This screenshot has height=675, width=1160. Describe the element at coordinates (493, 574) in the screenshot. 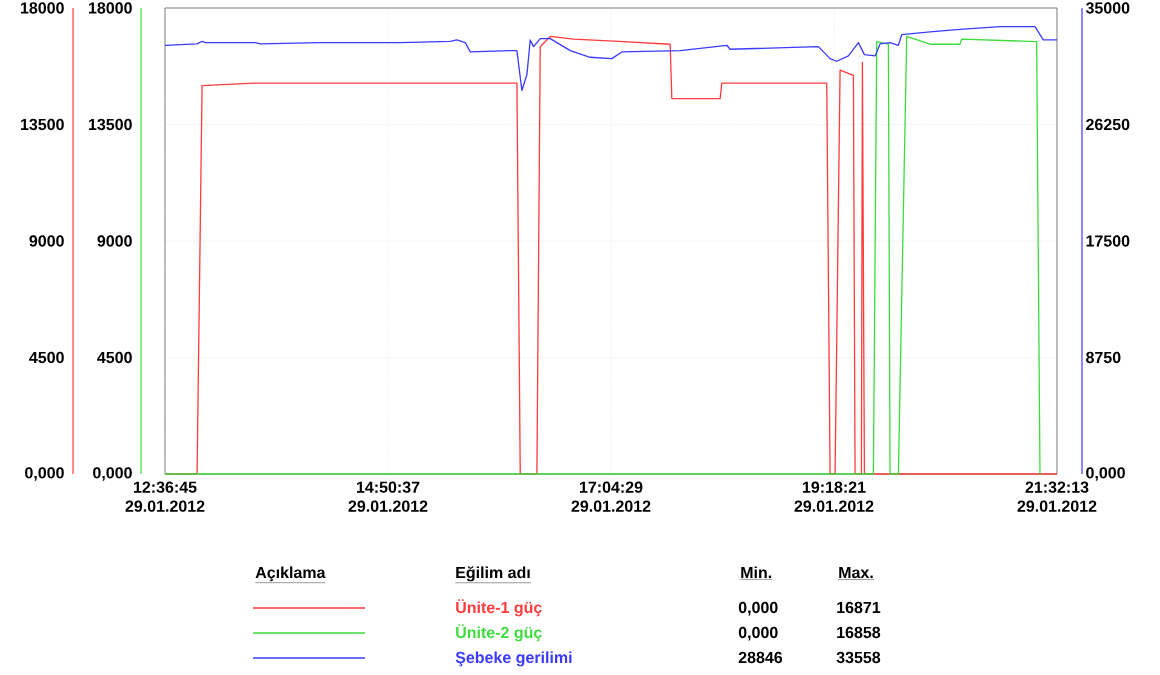

I see `text: Eğilim adı` at that location.